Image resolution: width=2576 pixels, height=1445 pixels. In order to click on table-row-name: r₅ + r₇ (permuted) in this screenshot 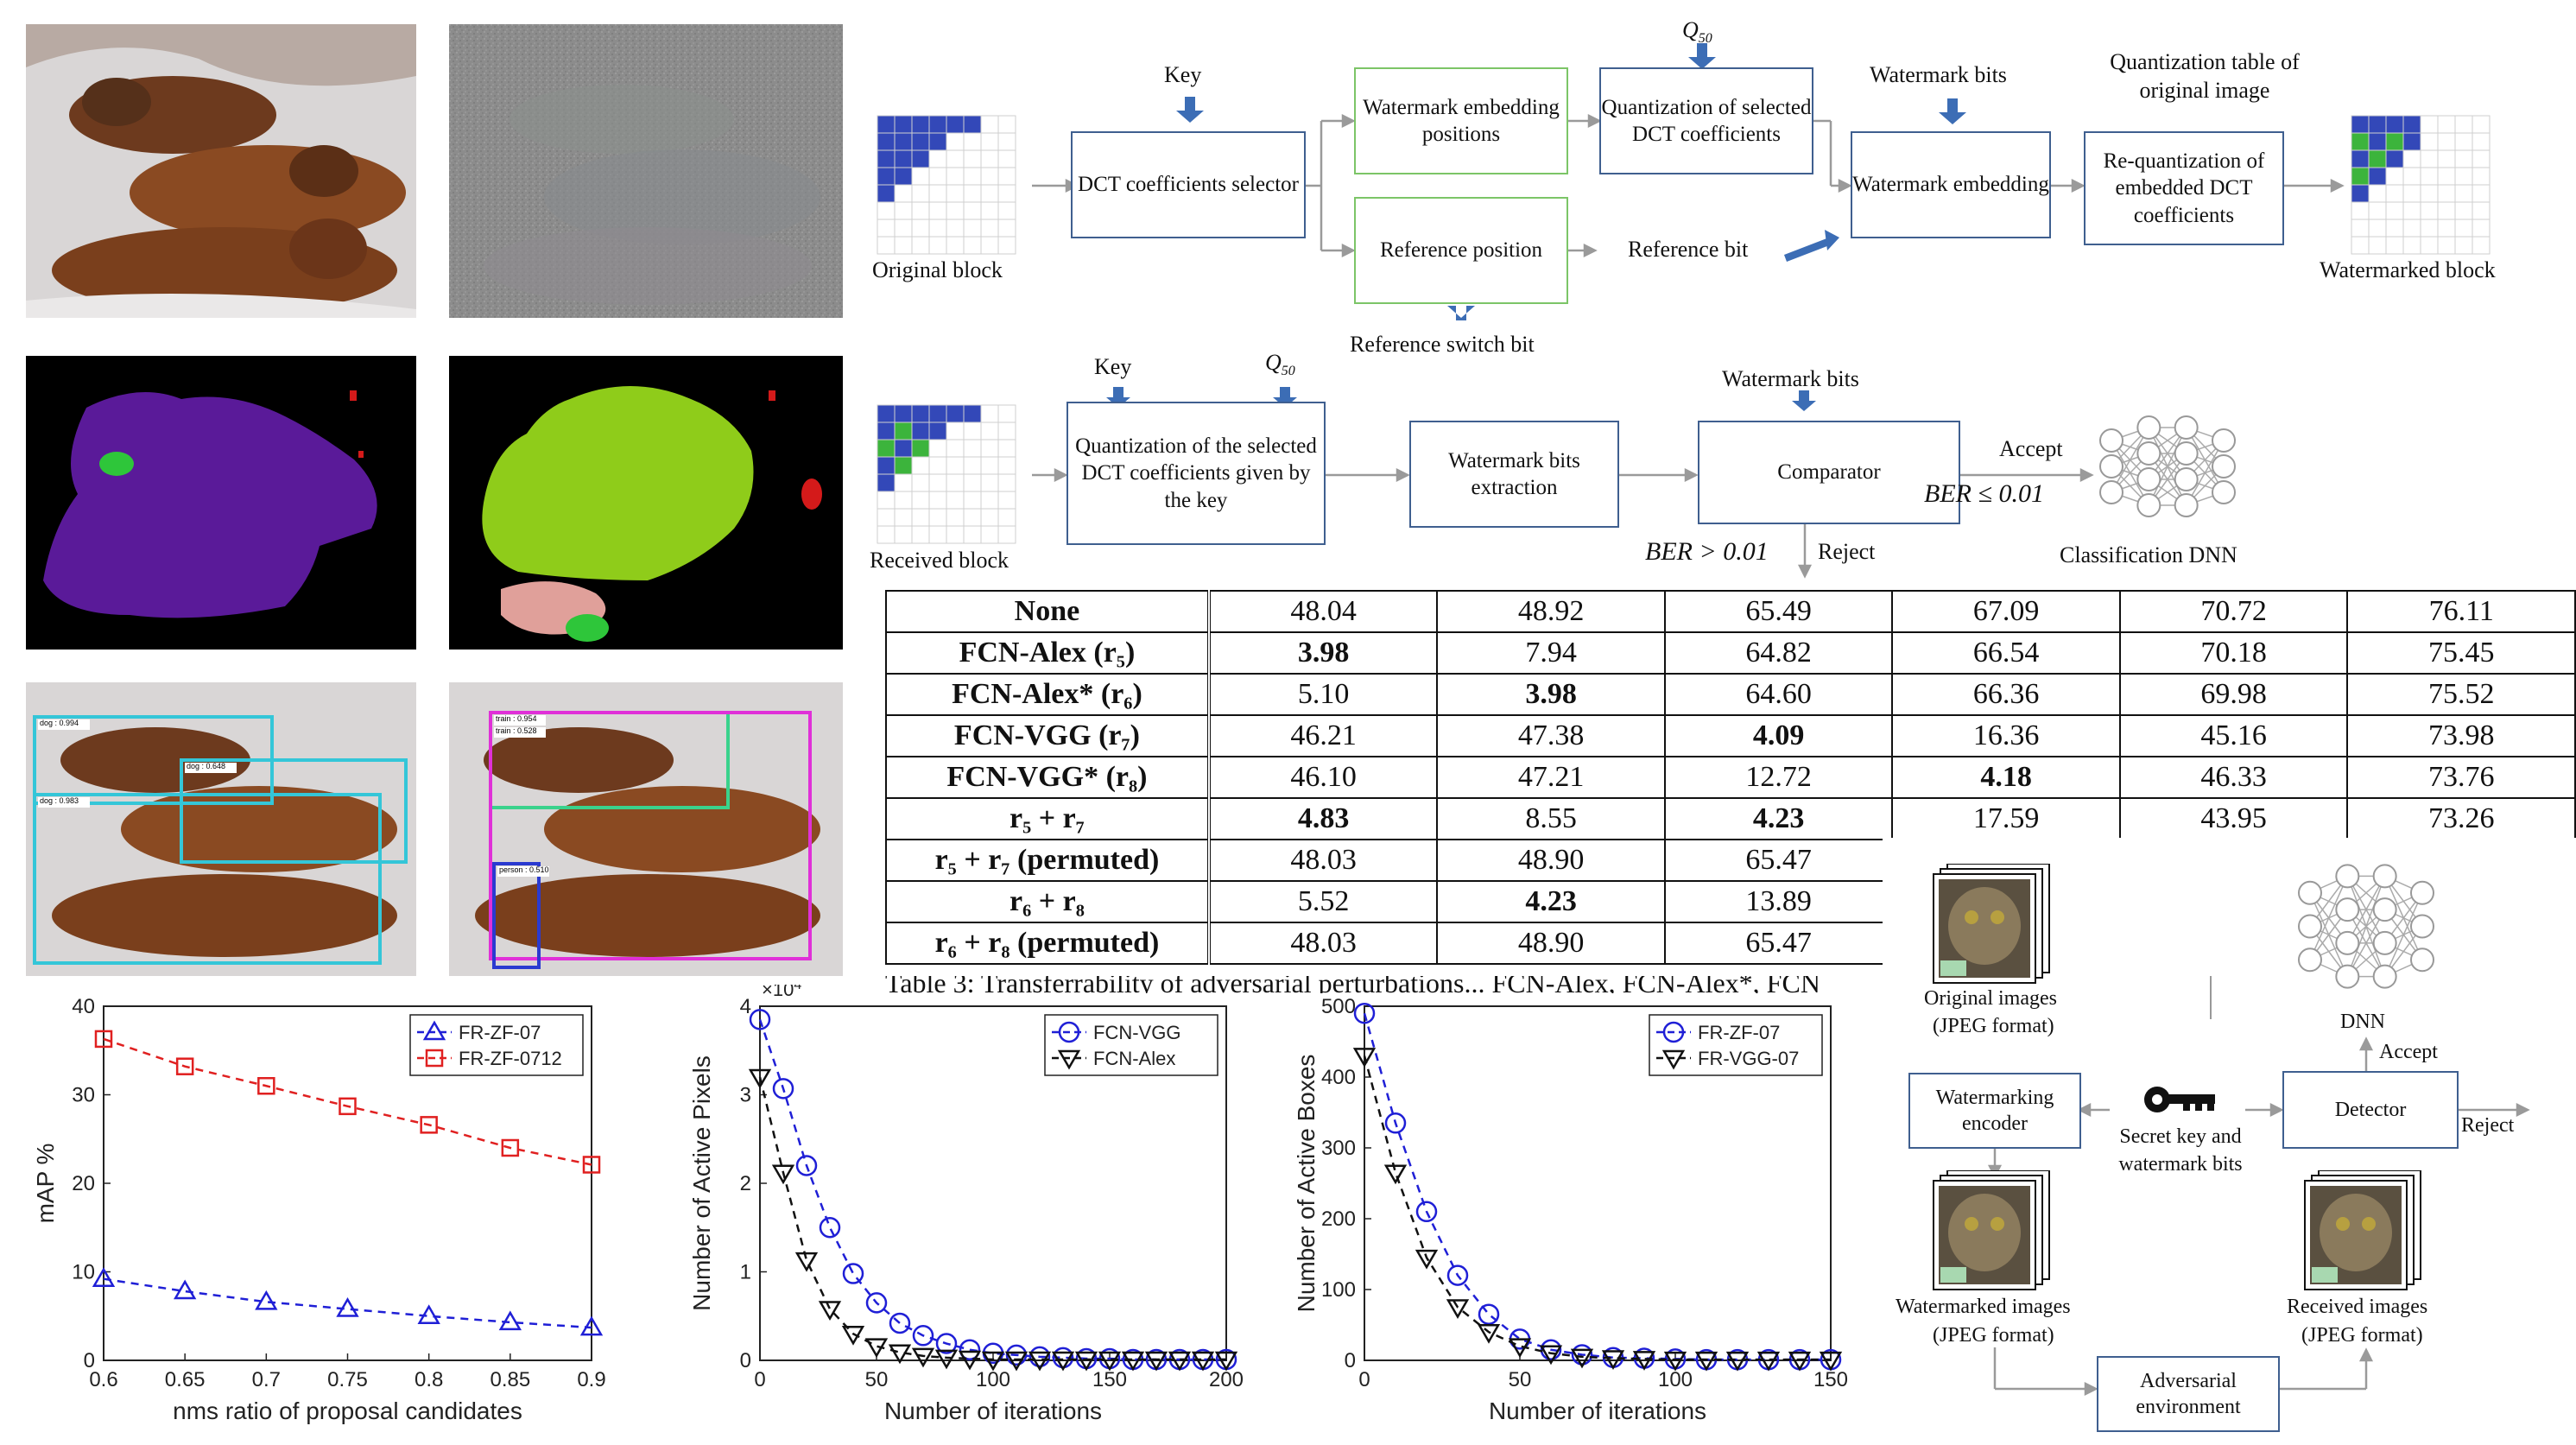, I will do `click(1048, 860)`.